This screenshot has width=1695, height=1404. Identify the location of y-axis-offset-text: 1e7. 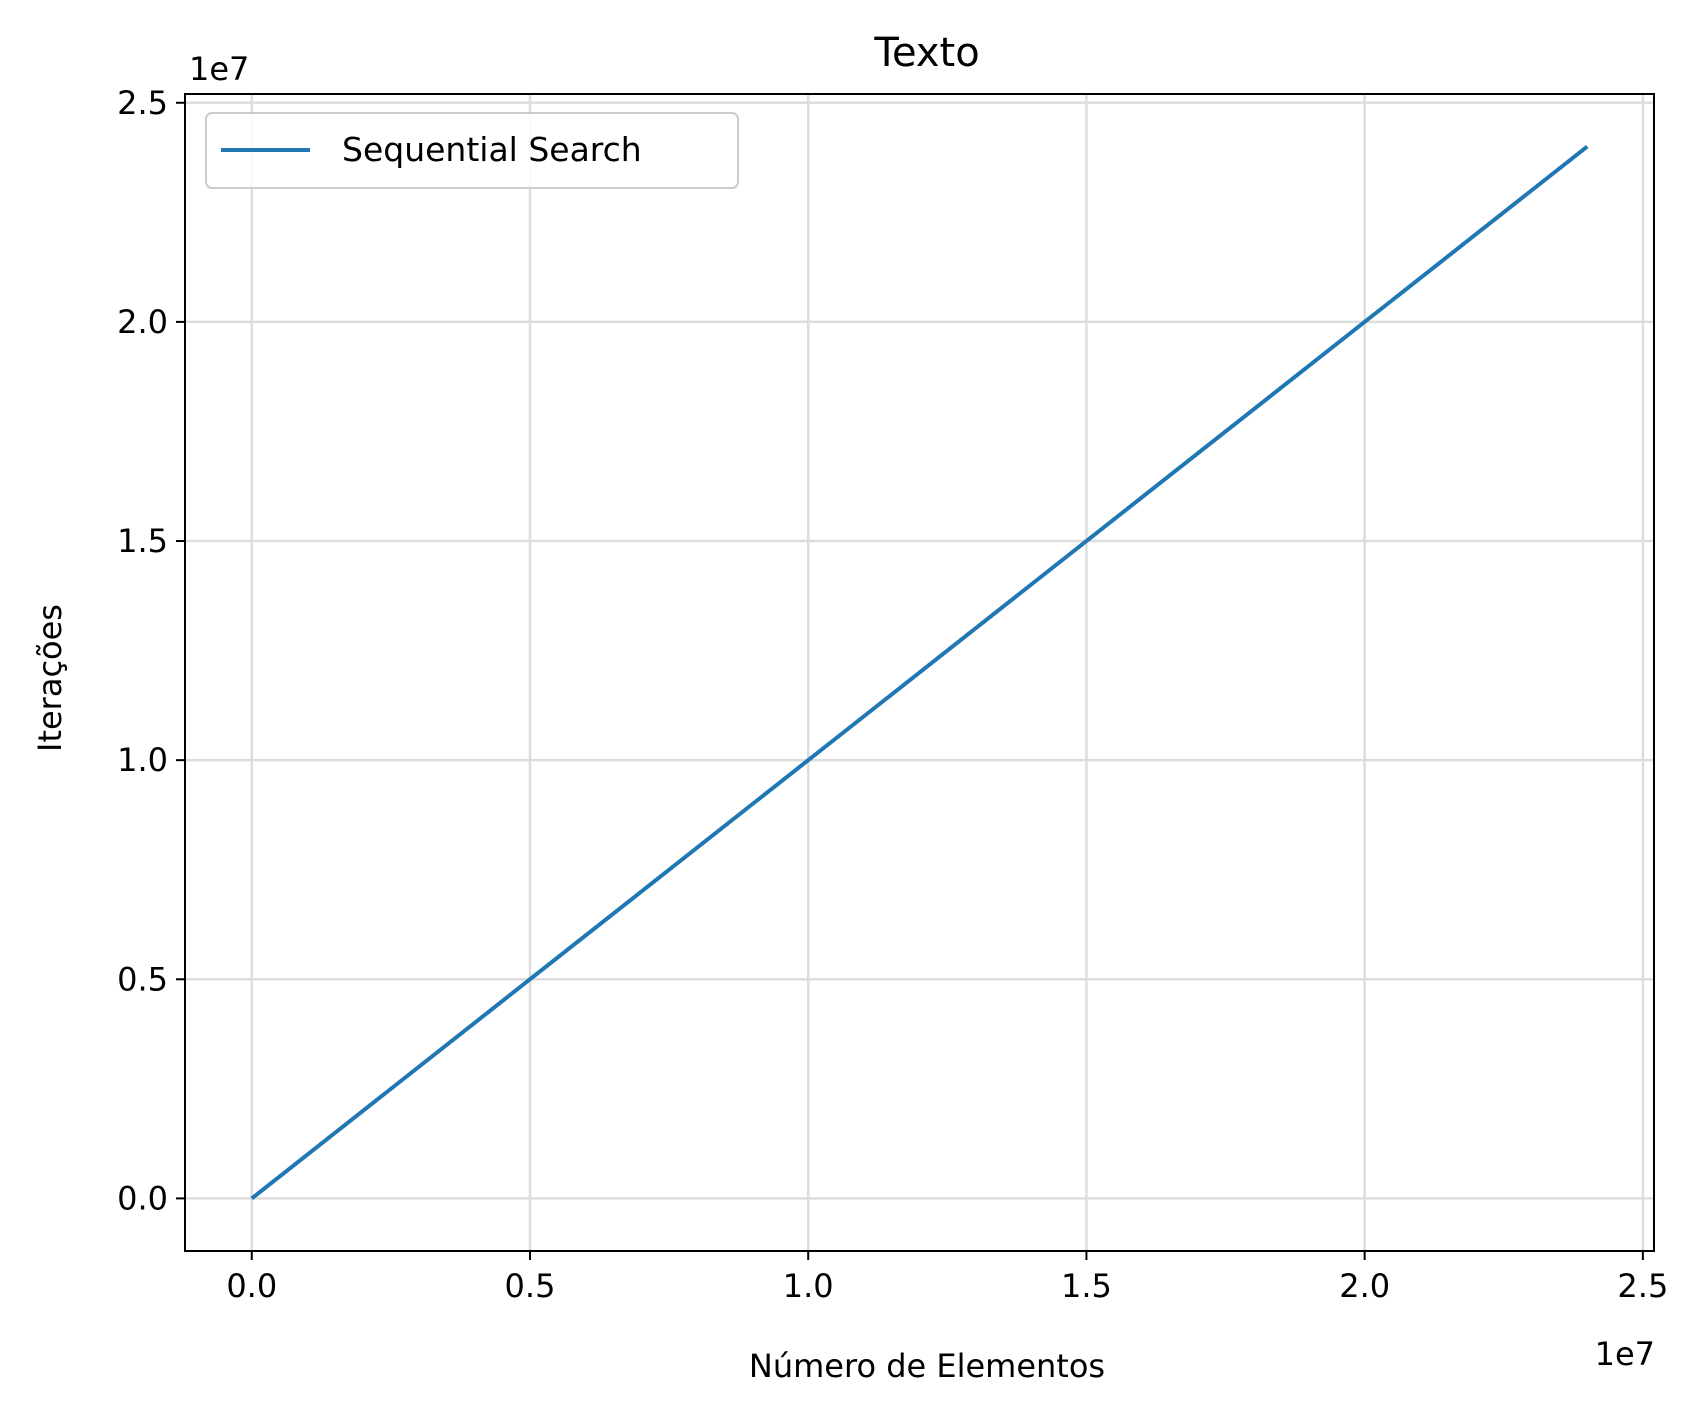
(219, 69).